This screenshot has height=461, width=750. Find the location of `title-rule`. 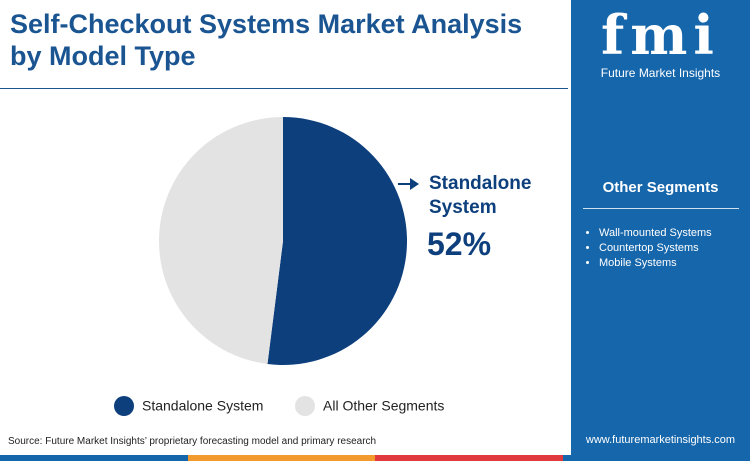

title-rule is located at coordinates (284, 88).